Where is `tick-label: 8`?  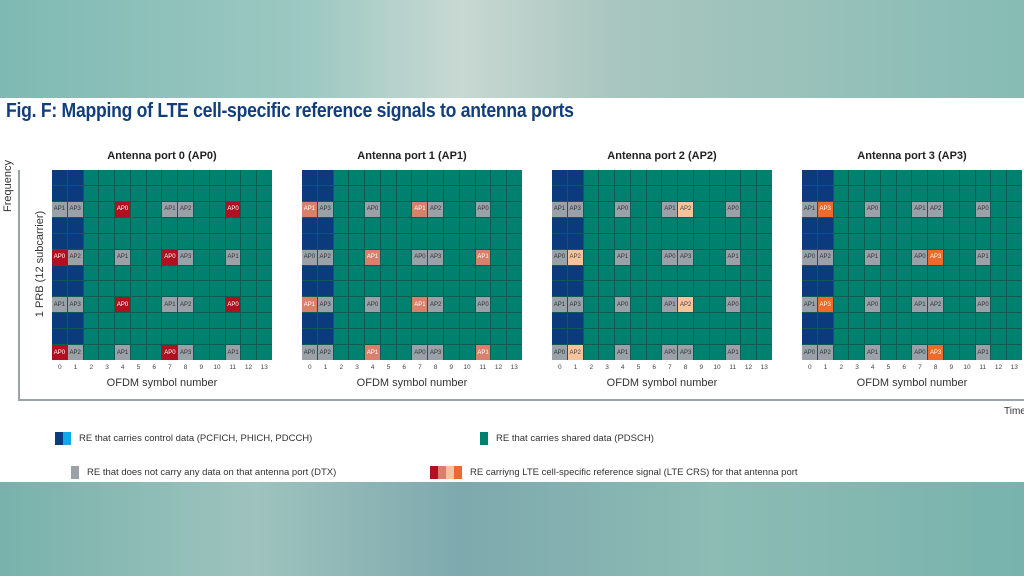 tick-label: 8 is located at coordinates (685, 367).